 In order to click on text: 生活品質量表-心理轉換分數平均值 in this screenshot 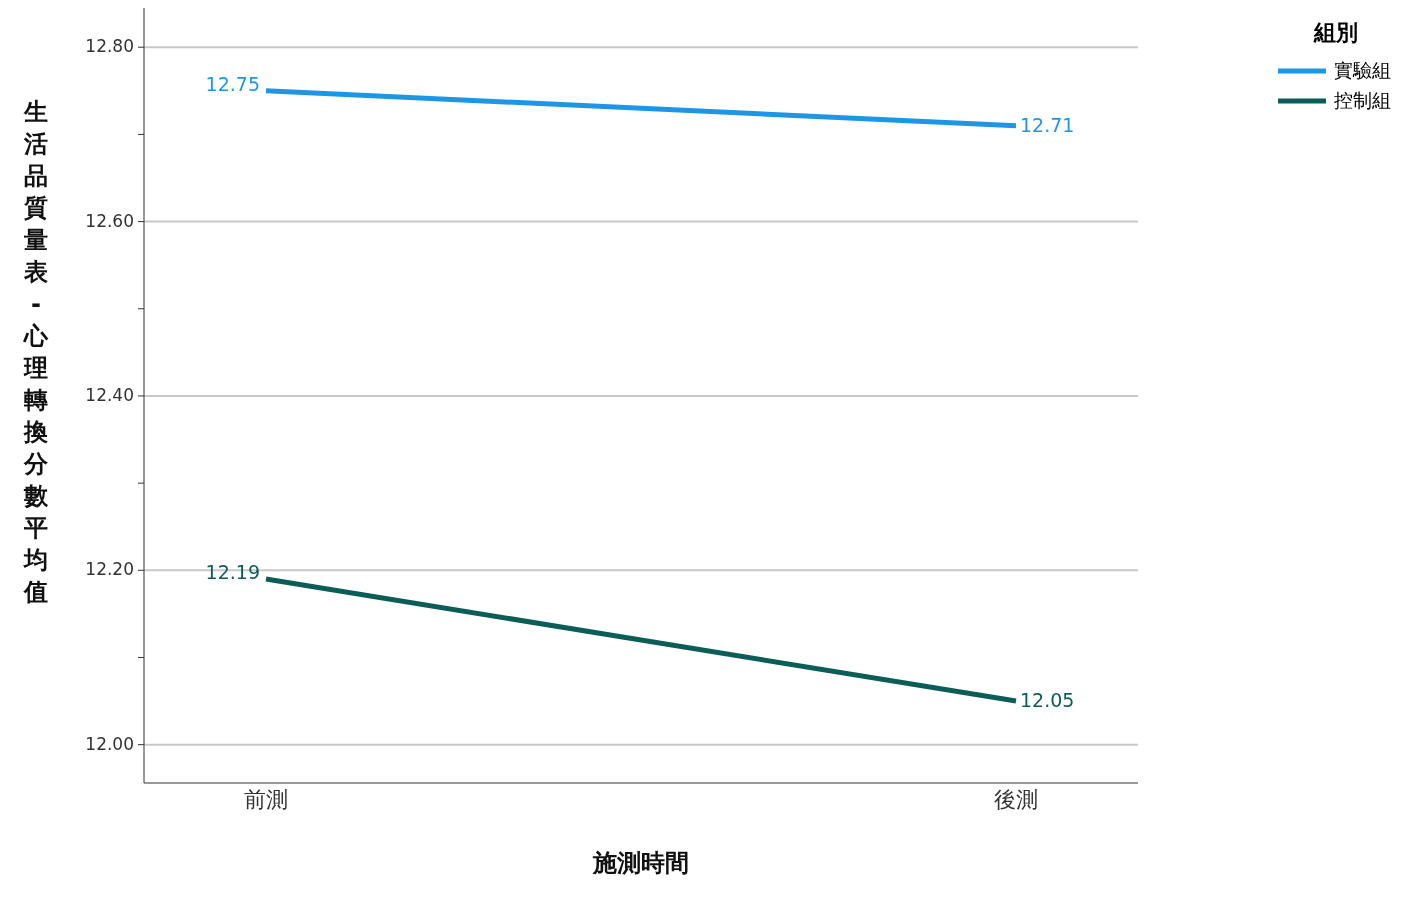, I will do `click(36, 351)`.